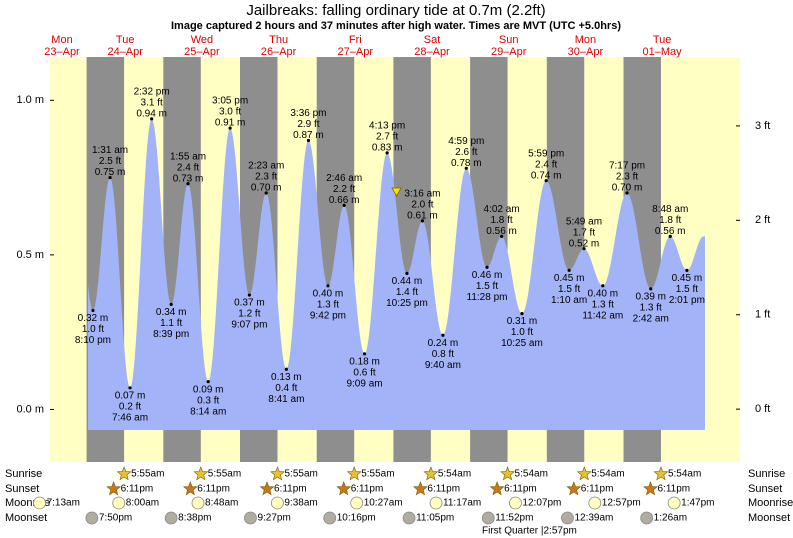 The image size is (793, 538). What do you see at coordinates (762, 126) in the screenshot?
I see `y2-tick-label: 3 ft` at bounding box center [762, 126].